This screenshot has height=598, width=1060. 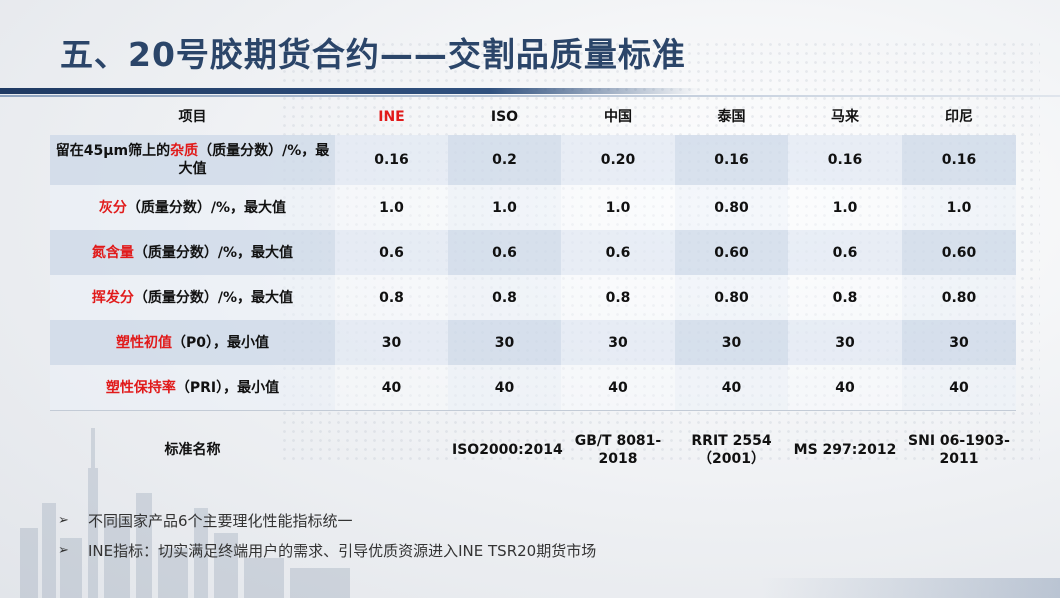 I want to click on footer-band, so click(x=910, y=588).